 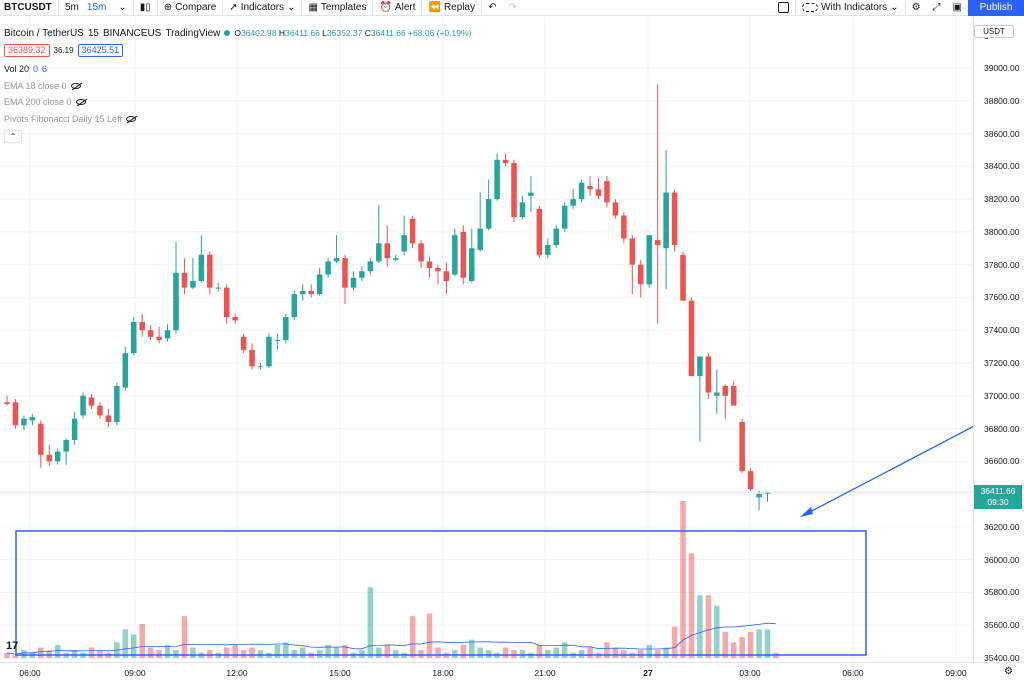 What do you see at coordinates (994, 31) in the screenshot?
I see `currency-badge: USDT` at bounding box center [994, 31].